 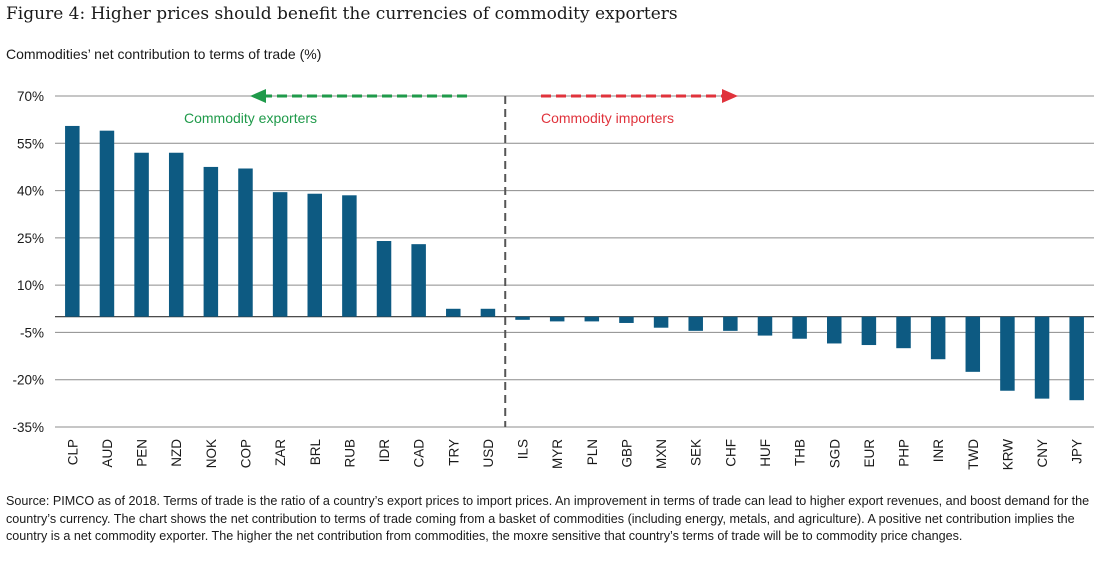 What do you see at coordinates (626, 453) in the screenshot?
I see `x-tick-label: GBP` at bounding box center [626, 453].